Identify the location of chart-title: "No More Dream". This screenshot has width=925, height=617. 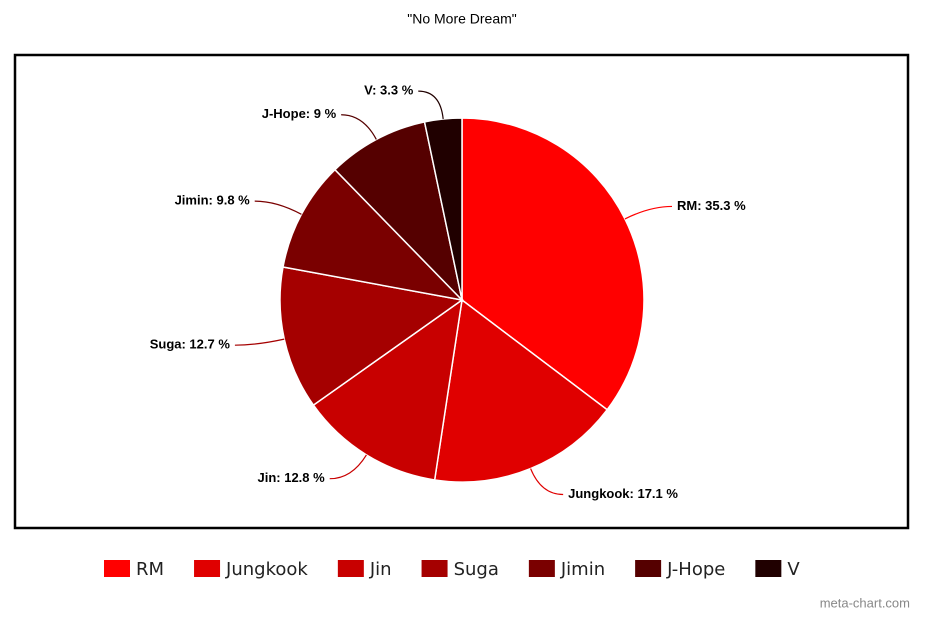
(462, 19).